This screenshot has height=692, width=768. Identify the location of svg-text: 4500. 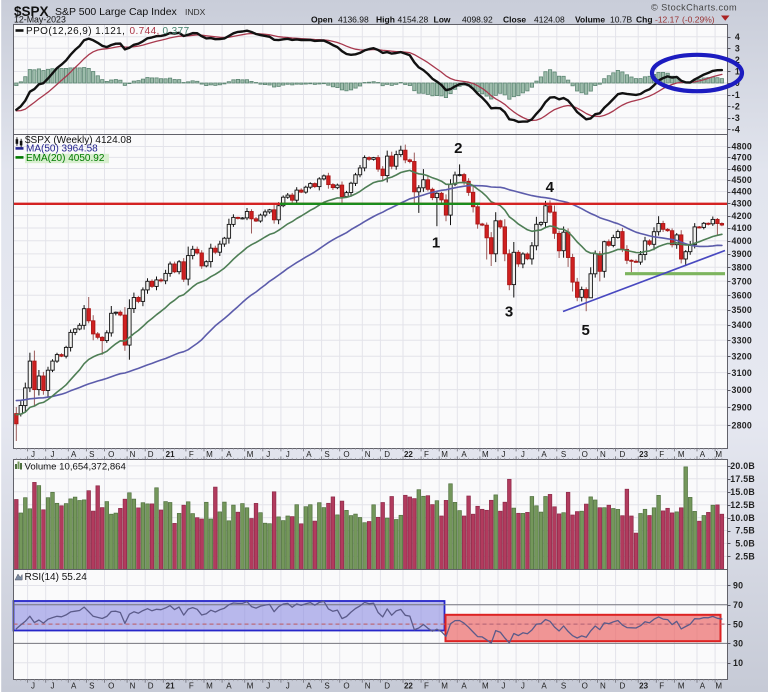
(742, 180).